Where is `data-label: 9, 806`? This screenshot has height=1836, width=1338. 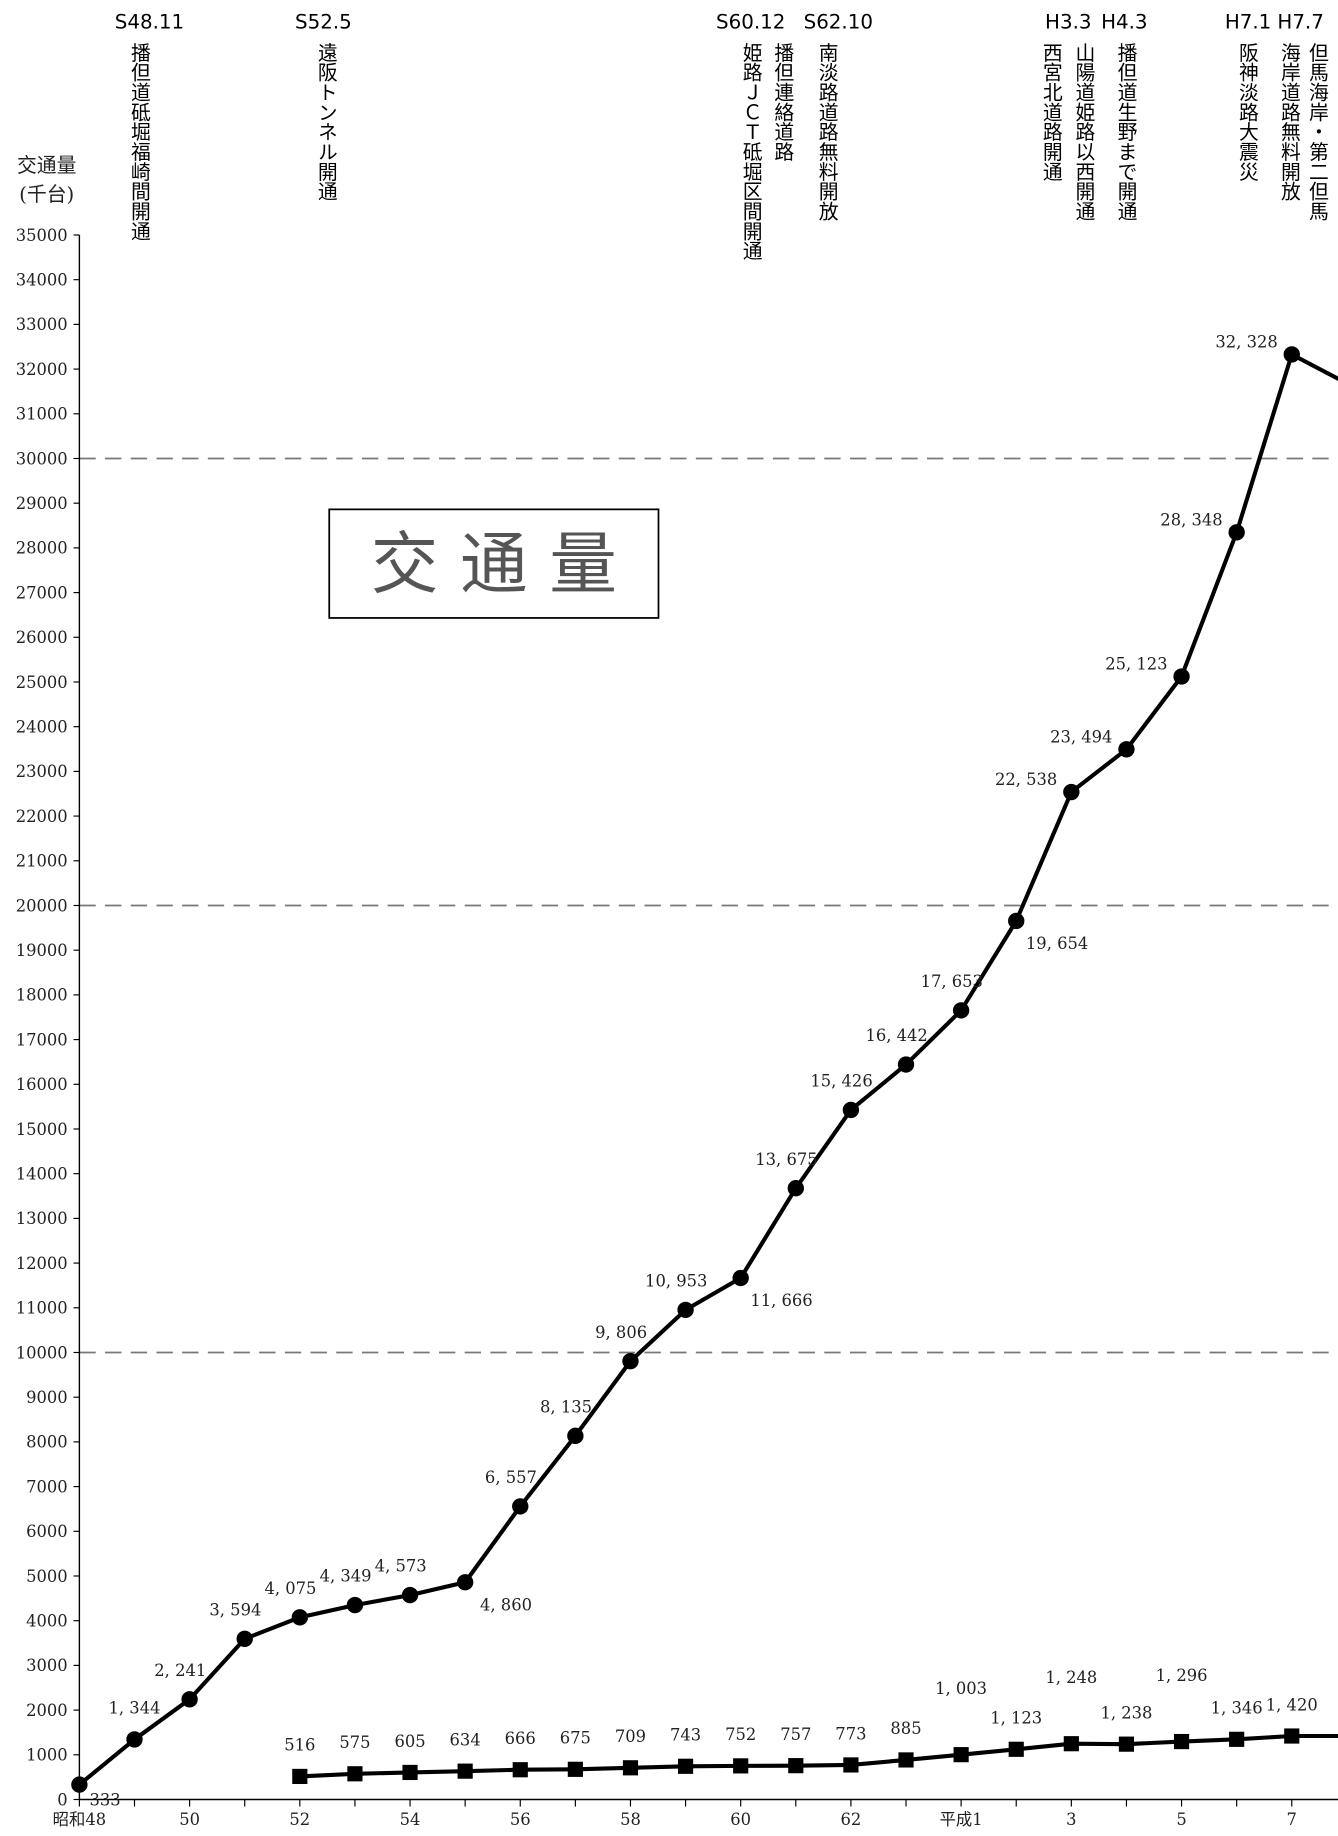
data-label: 9, 806 is located at coordinates (621, 1332).